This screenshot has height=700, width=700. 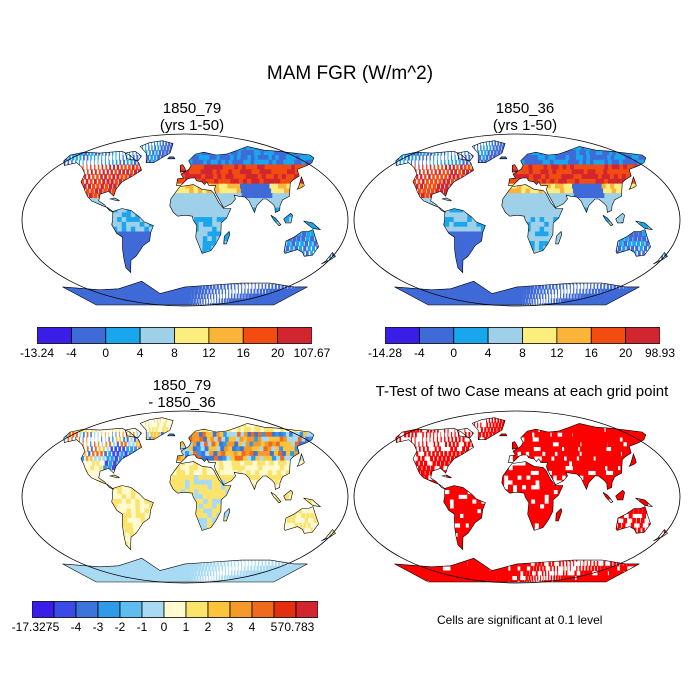 I want to click on panel-2-title-line1: 1850_36, so click(x=525, y=108).